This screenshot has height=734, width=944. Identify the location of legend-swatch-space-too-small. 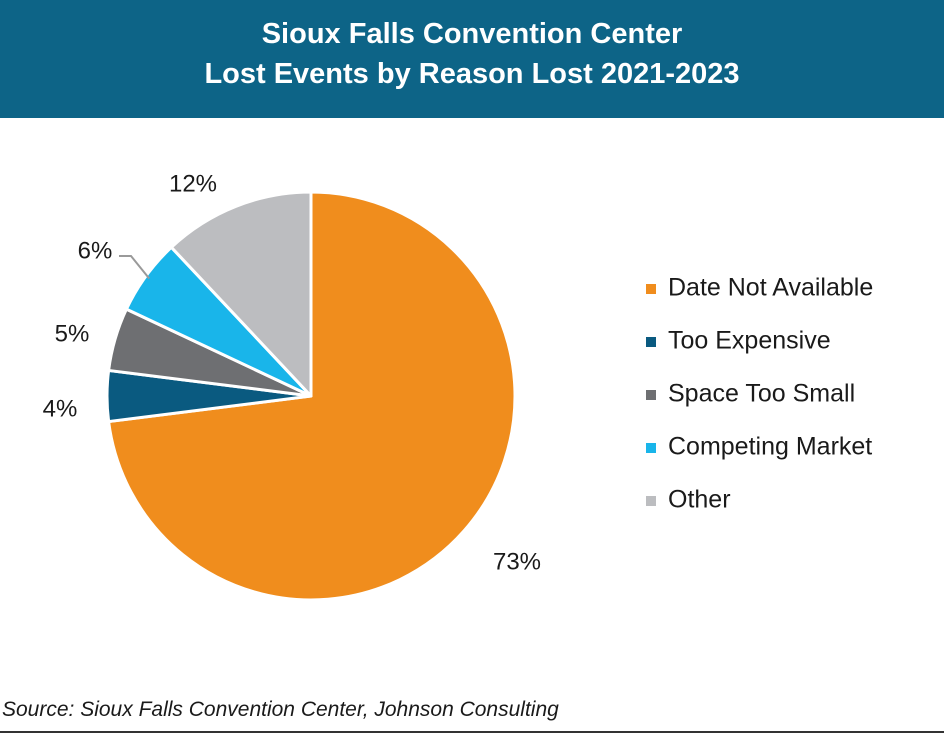
(651, 395).